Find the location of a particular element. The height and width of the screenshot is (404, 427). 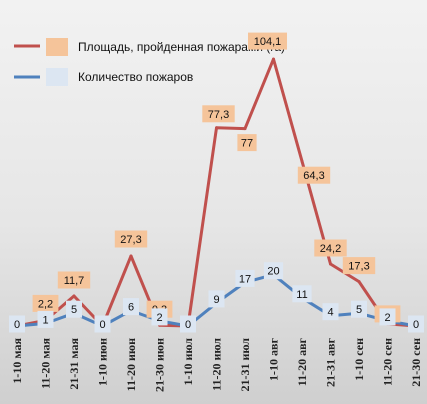

data-label-count-12-box is located at coordinates (359, 309).